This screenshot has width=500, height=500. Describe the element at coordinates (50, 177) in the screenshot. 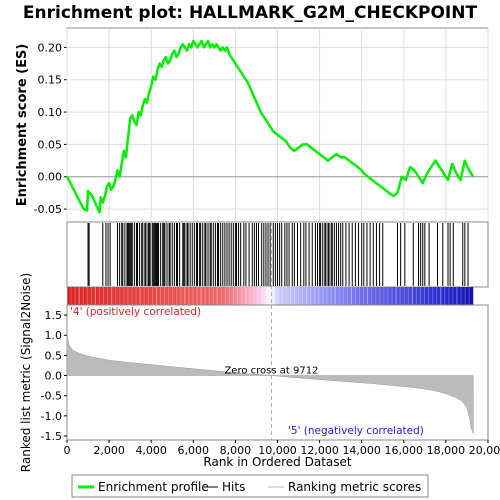

I see `es-ytick-label: 0.00` at that location.